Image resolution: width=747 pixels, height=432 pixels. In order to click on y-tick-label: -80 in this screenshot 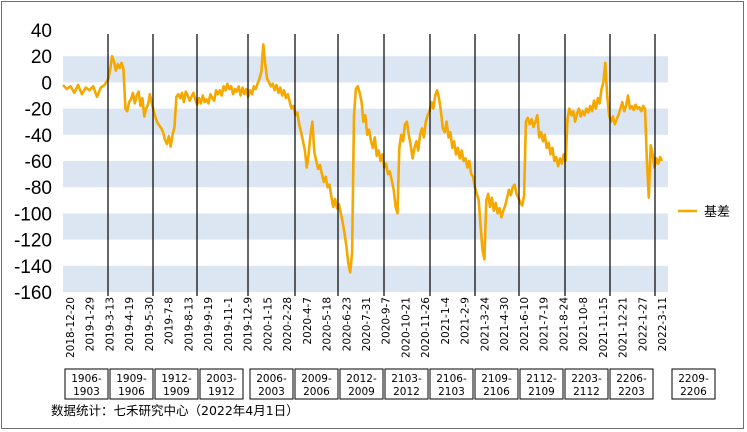, I will do `click(38, 188)`.